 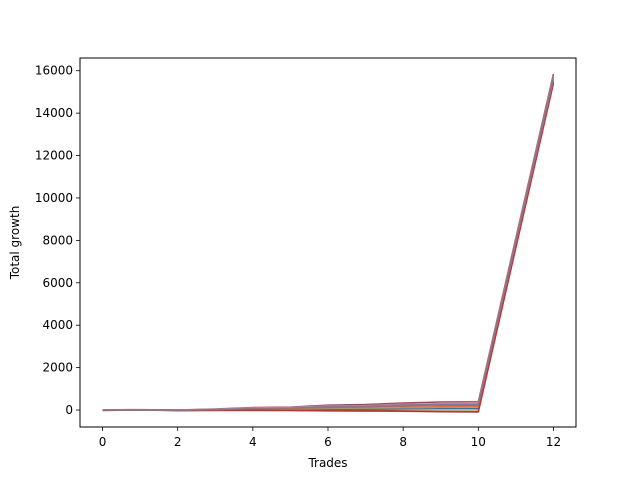 What do you see at coordinates (54, 113) in the screenshot?
I see `y-tick-label: 14000` at bounding box center [54, 113].